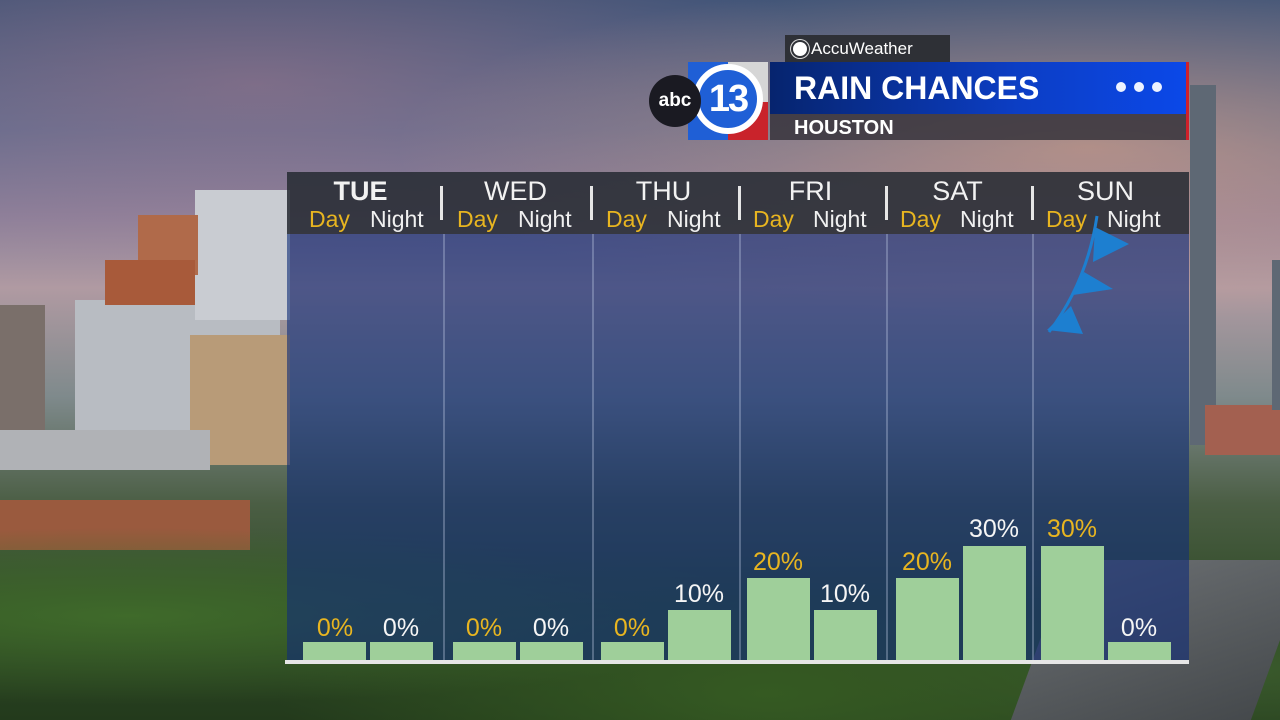 This screenshot has height=720, width=1280. I want to click on day-name: SUN, so click(1105, 191).